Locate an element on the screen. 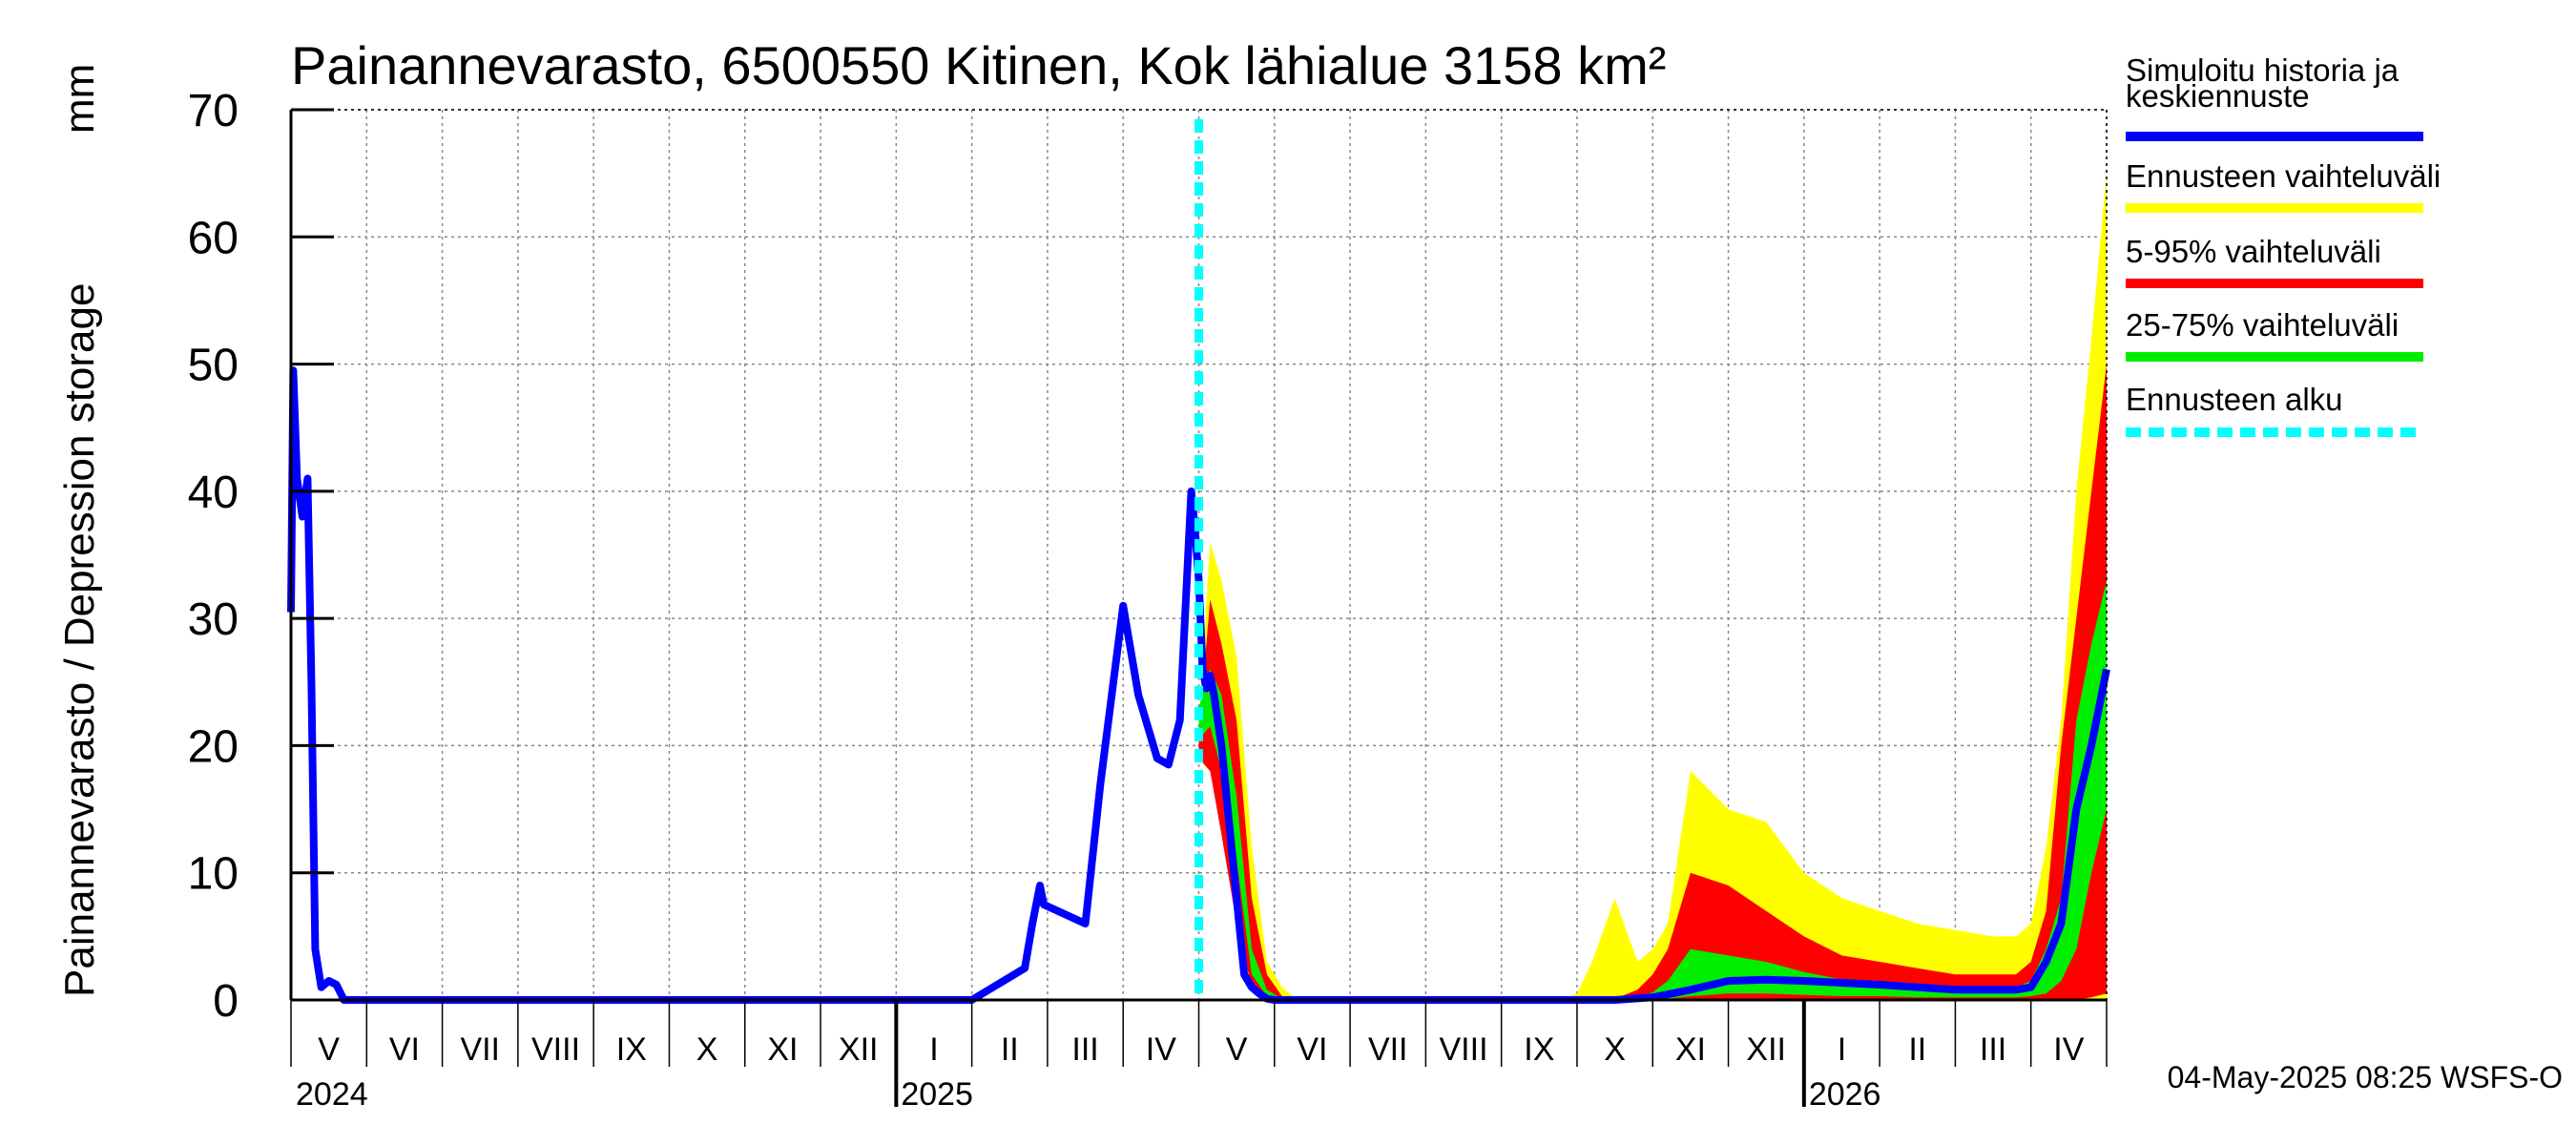  y-axis-unit: mm is located at coordinates (79, 99).